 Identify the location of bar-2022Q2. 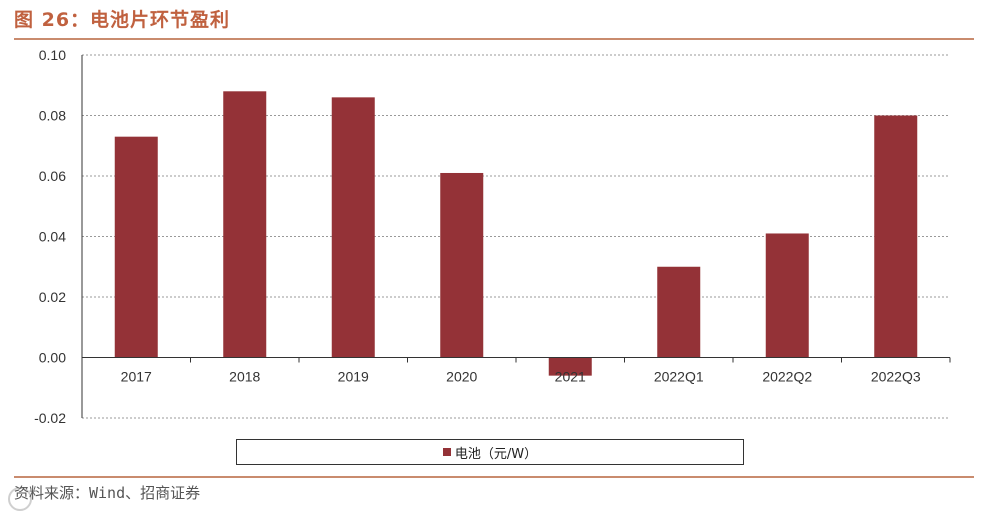
(787, 295).